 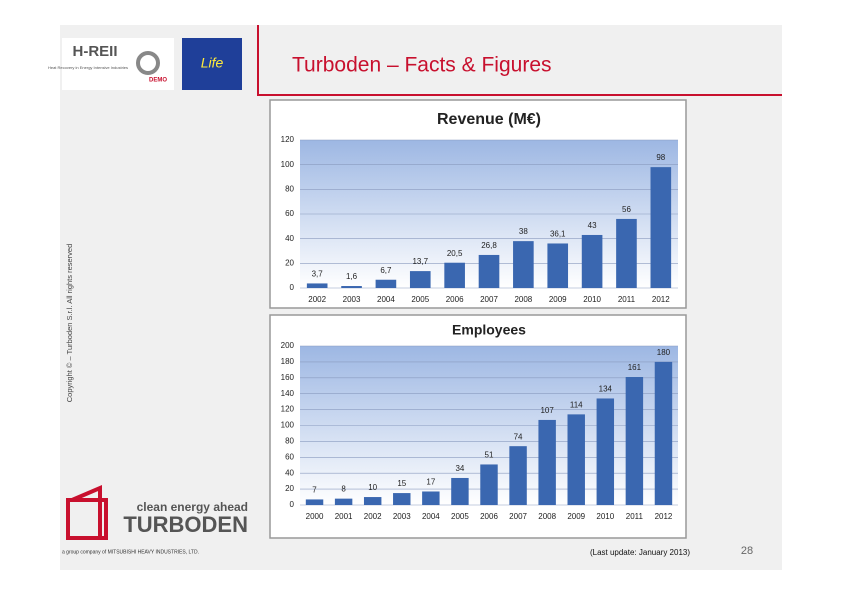 I want to click on hreii-text: H-REII, so click(x=95, y=51).